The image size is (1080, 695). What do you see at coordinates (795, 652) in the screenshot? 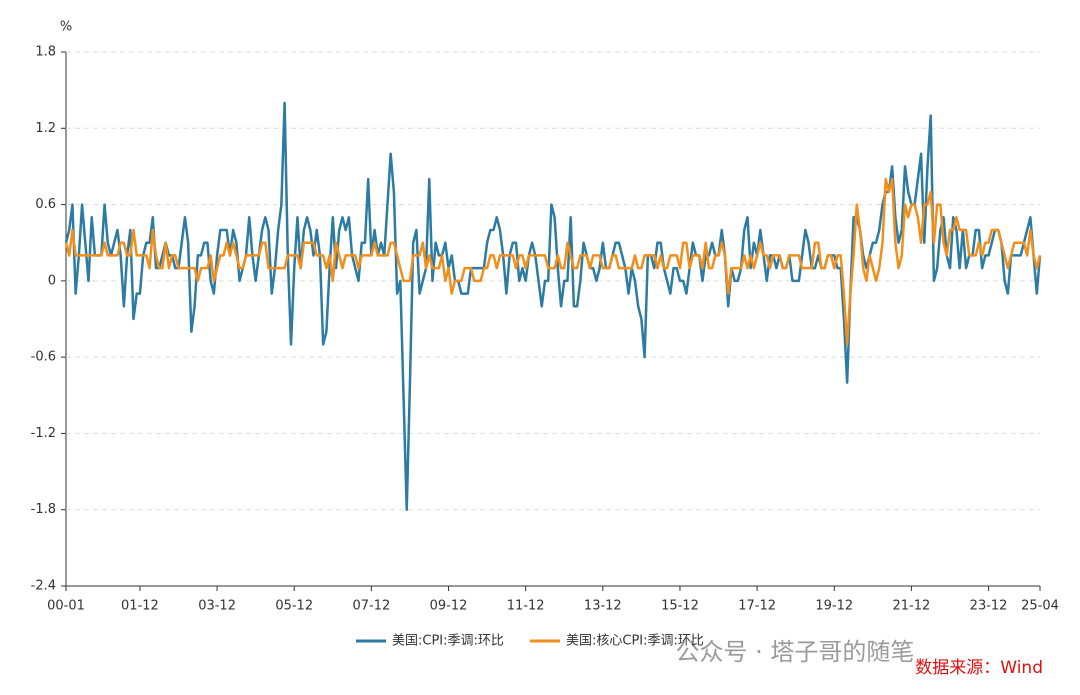
I see `watermark: 公众号 · 塔子哥的随笔` at bounding box center [795, 652].